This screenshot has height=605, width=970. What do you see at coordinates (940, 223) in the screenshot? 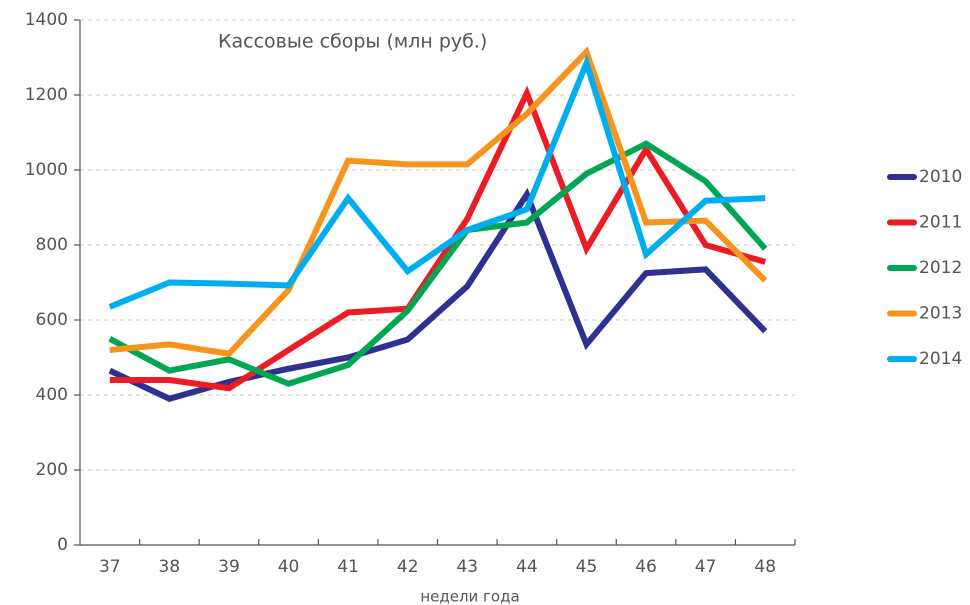
I see `legend-label: 2011` at bounding box center [940, 223].